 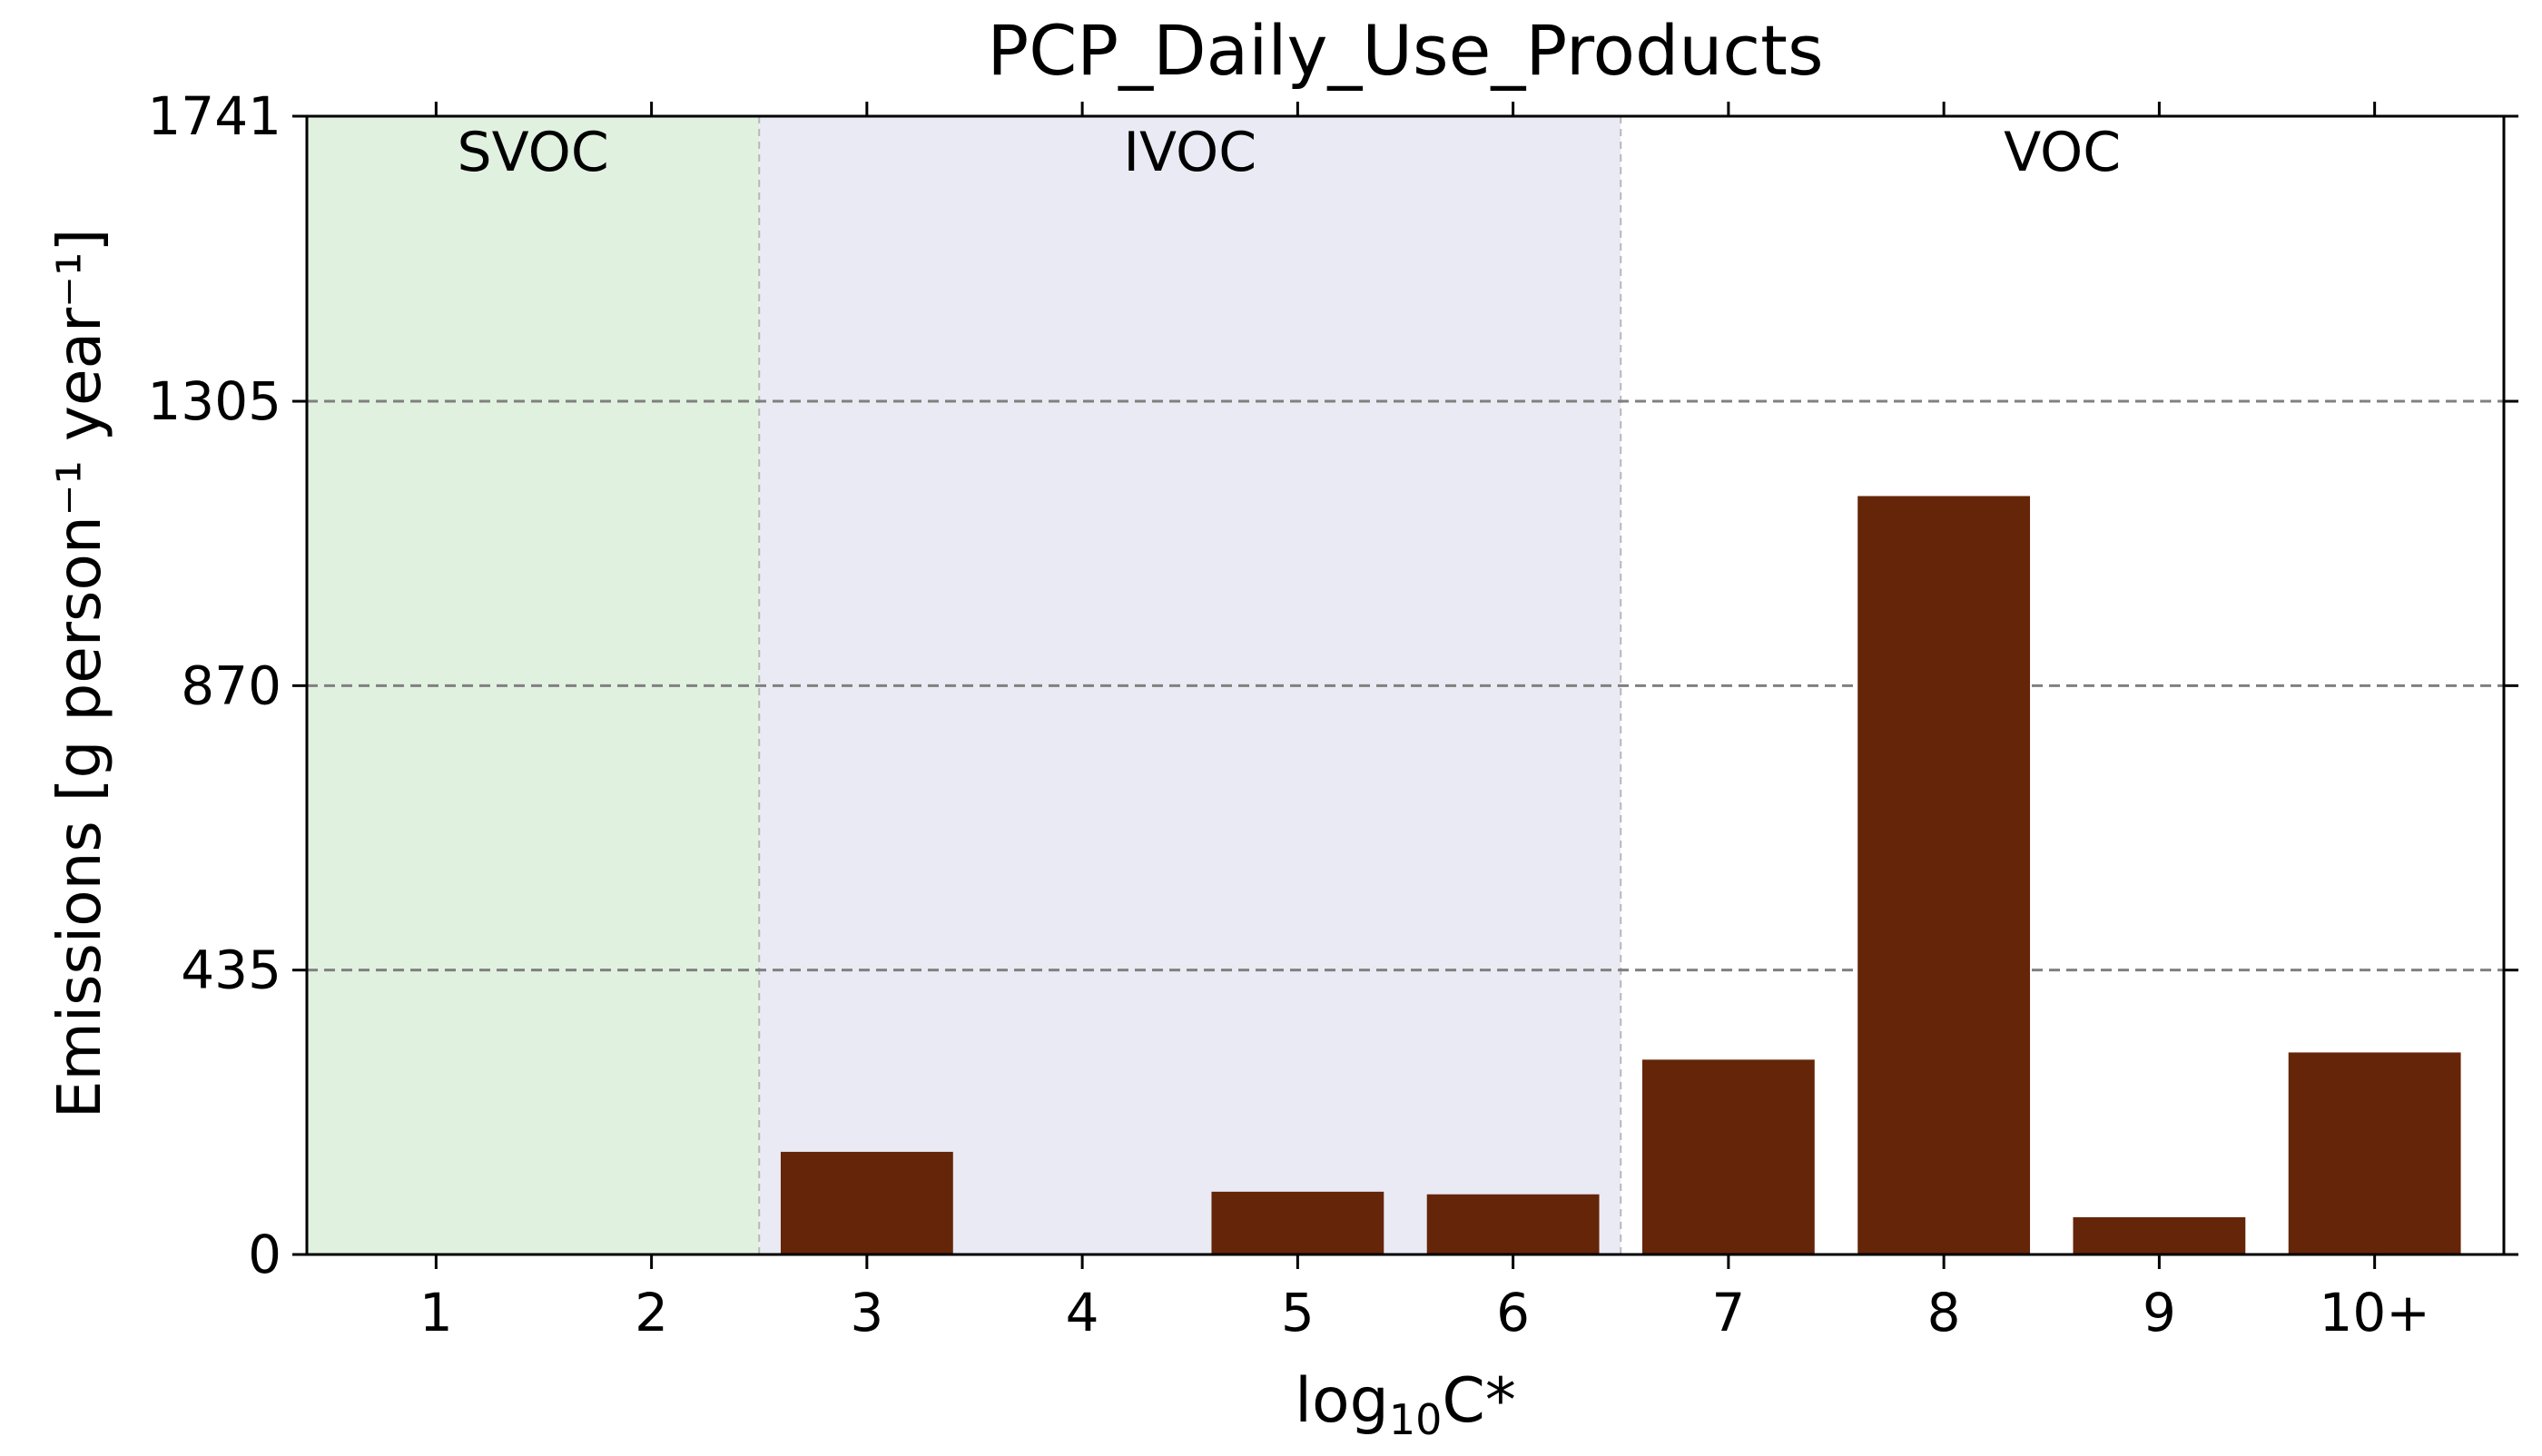 What do you see at coordinates (1189, 152) in the screenshot?
I see `region-label-ivoc: IVOC` at bounding box center [1189, 152].